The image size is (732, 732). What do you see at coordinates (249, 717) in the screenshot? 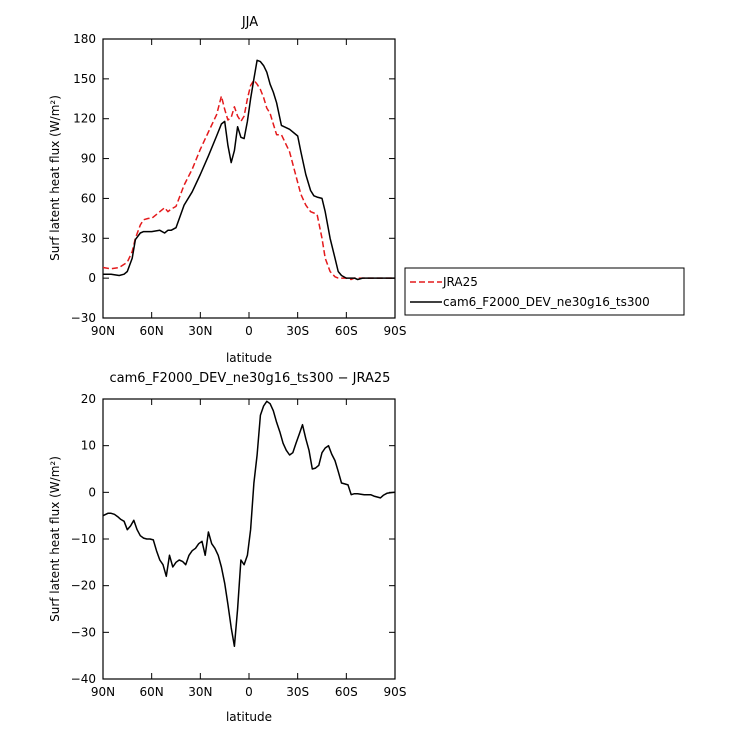
I see `chart-bottom-x-axis-label: latitude` at bounding box center [249, 717].